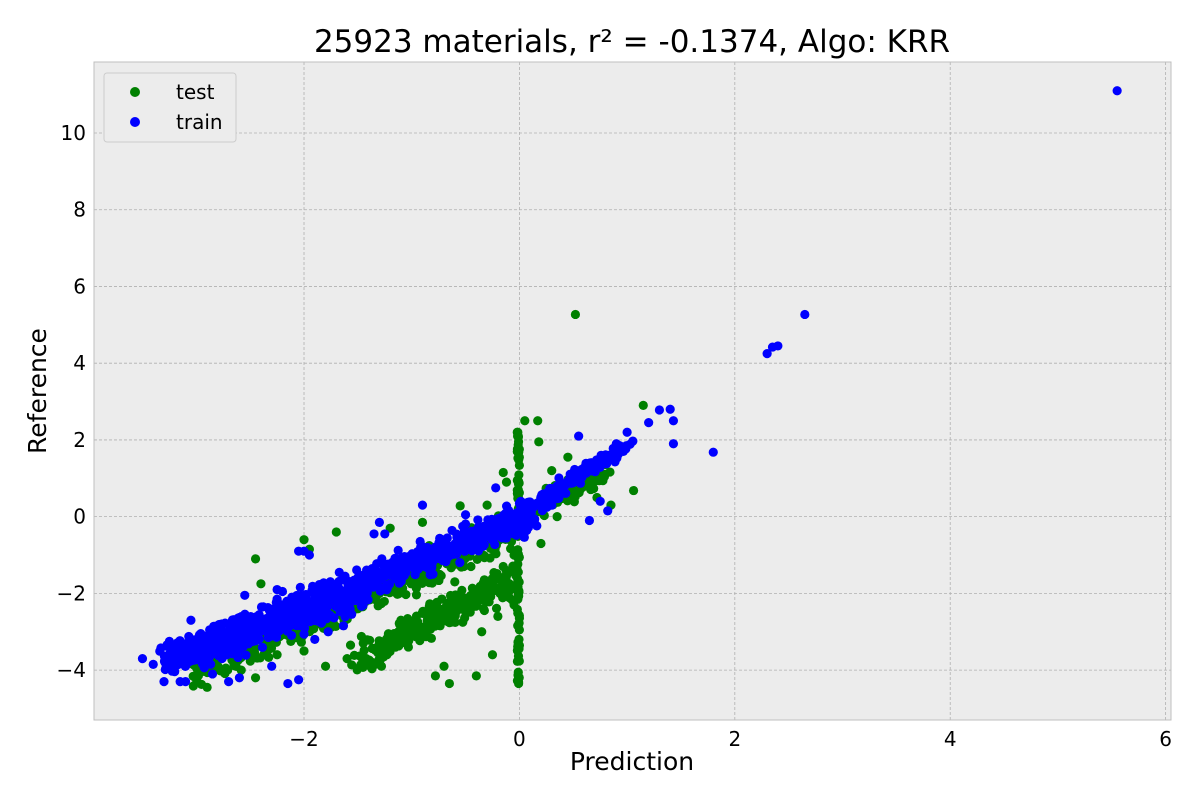  Describe the element at coordinates (632, 42) in the screenshot. I see `chart-title: 25923 materials, r² = -0.1374, Algo: KRR` at that location.